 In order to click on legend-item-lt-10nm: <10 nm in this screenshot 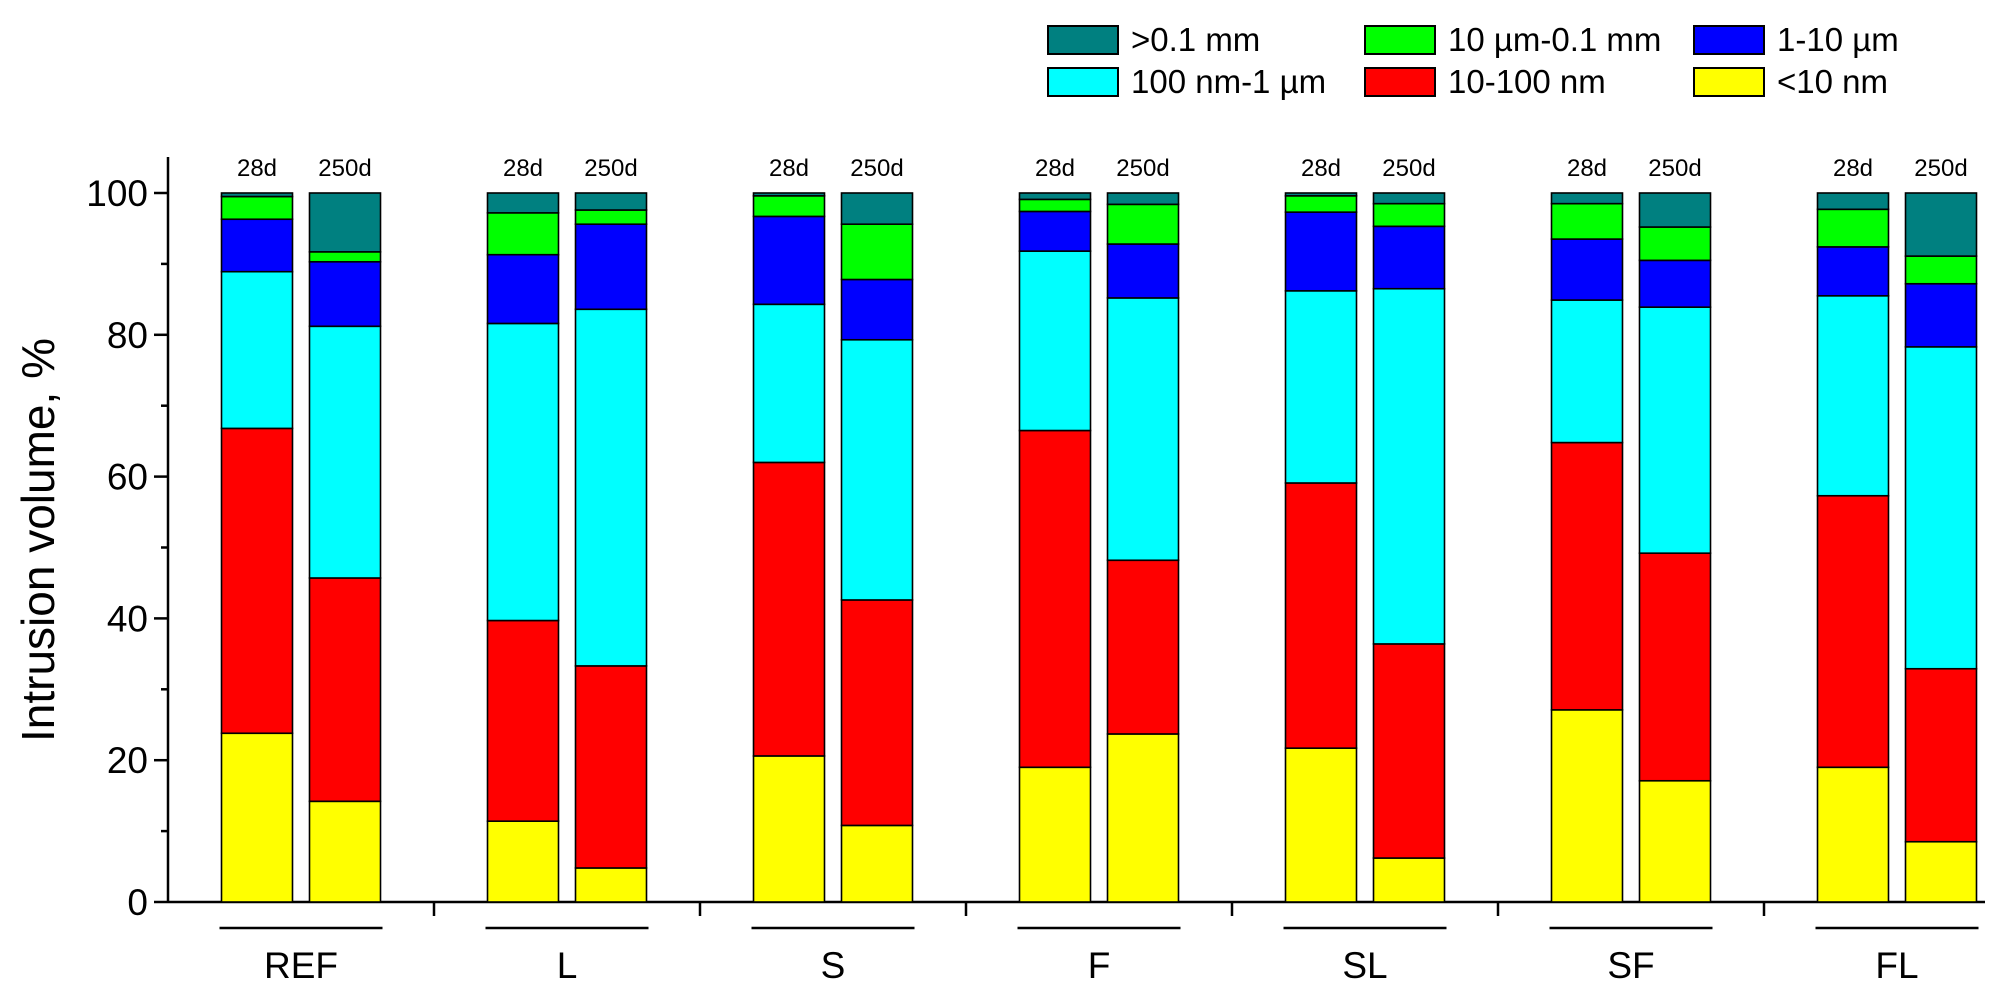, I will do `click(1790, 82)`.